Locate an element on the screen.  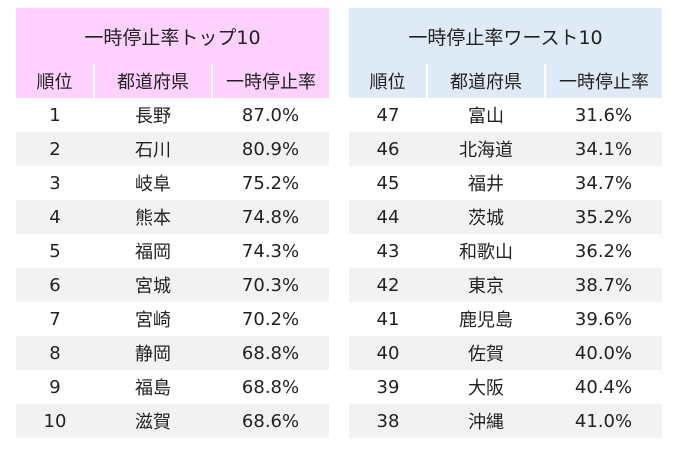
stop-rate-cell: 31.6% is located at coordinates (603, 115).